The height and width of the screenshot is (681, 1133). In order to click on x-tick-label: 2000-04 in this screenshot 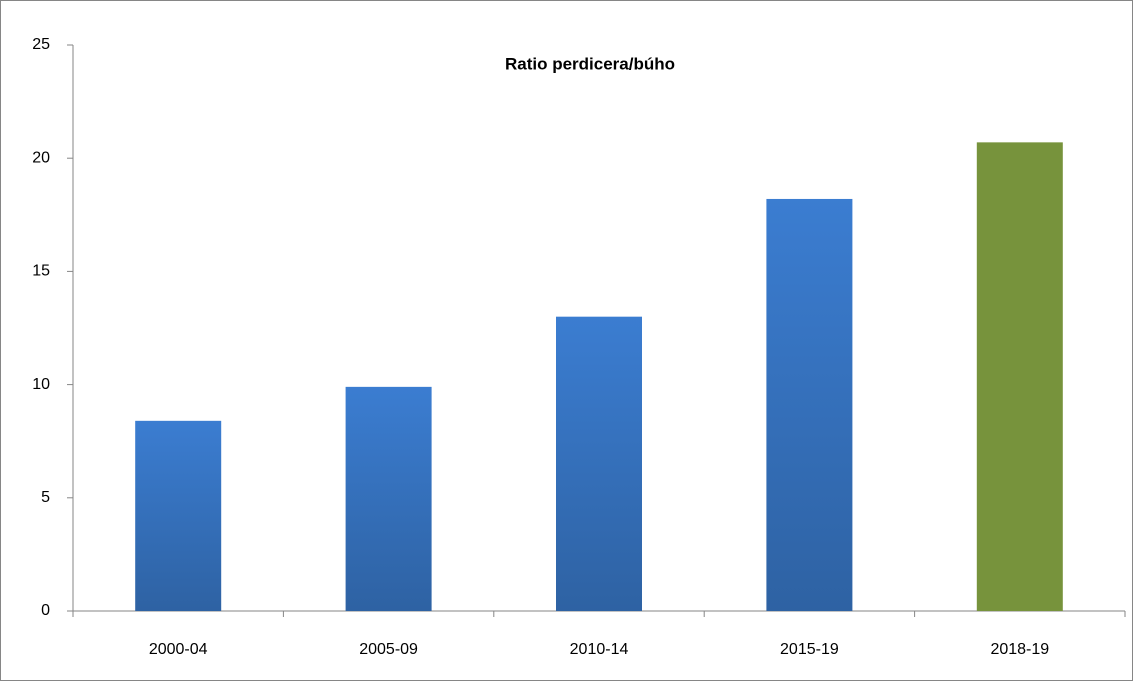, I will do `click(178, 649)`.